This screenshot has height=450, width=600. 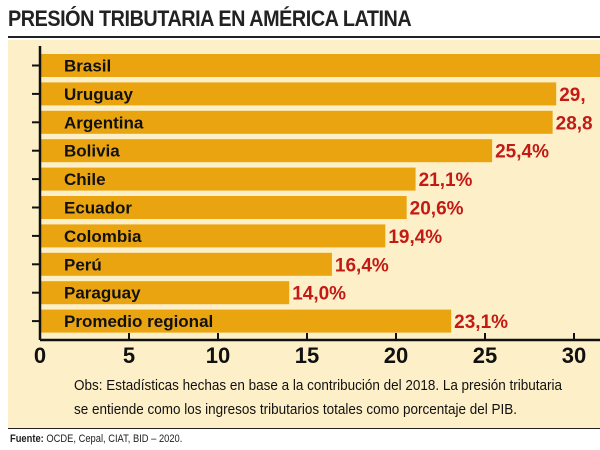 What do you see at coordinates (99, 94) in the screenshot?
I see `category-label: Uruguay` at bounding box center [99, 94].